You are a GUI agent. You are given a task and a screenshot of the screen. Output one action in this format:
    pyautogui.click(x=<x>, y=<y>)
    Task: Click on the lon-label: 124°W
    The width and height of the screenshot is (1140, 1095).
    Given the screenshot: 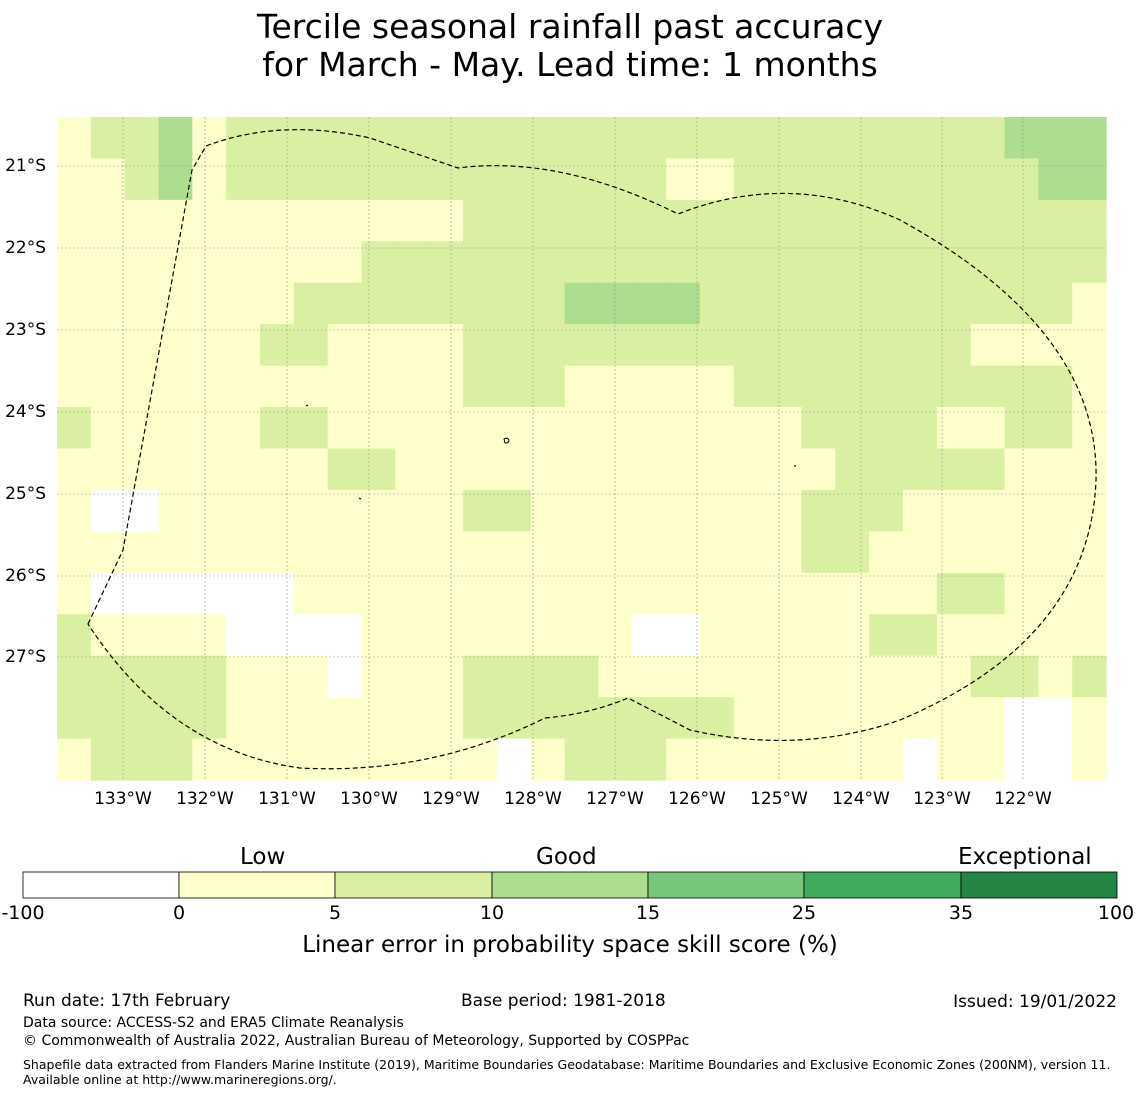 What is the action you would take?
    pyautogui.click(x=861, y=799)
    